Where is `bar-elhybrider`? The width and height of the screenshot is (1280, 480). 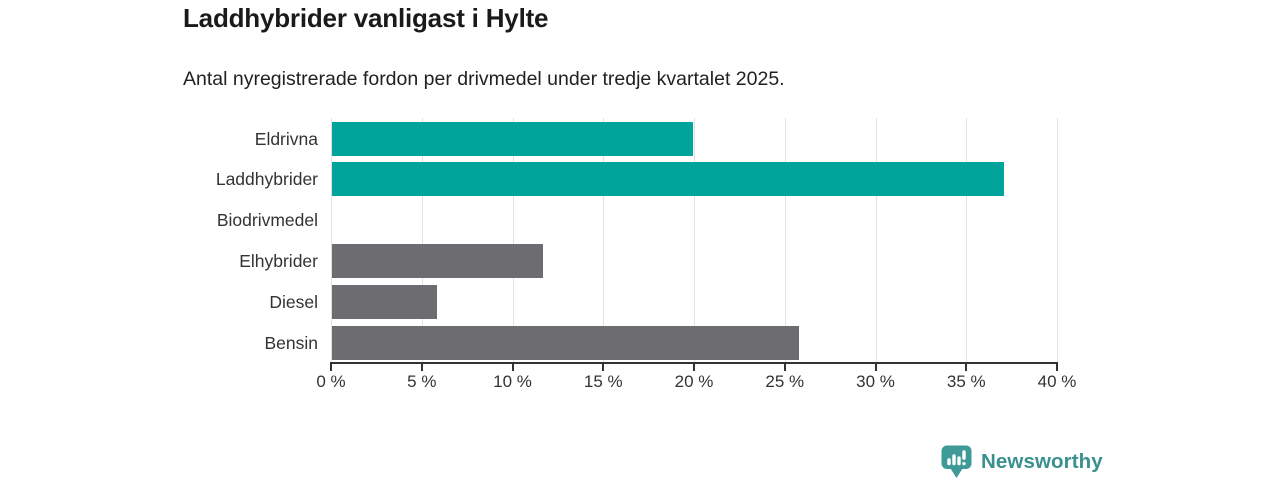 bar-elhybrider is located at coordinates (437, 261).